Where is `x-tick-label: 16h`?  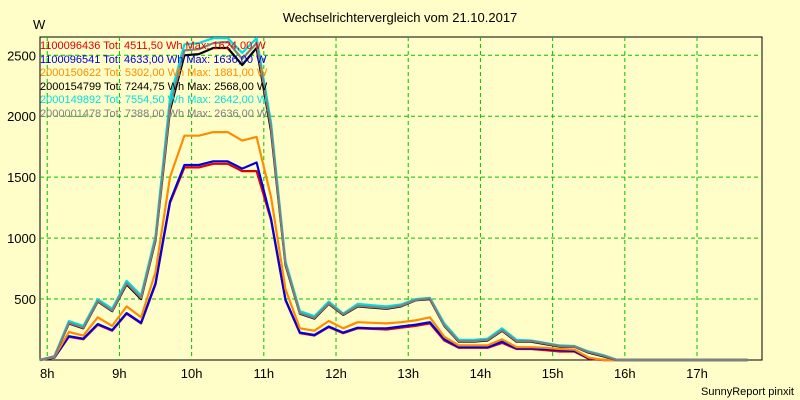 x-tick-label: 16h is located at coordinates (625, 373).